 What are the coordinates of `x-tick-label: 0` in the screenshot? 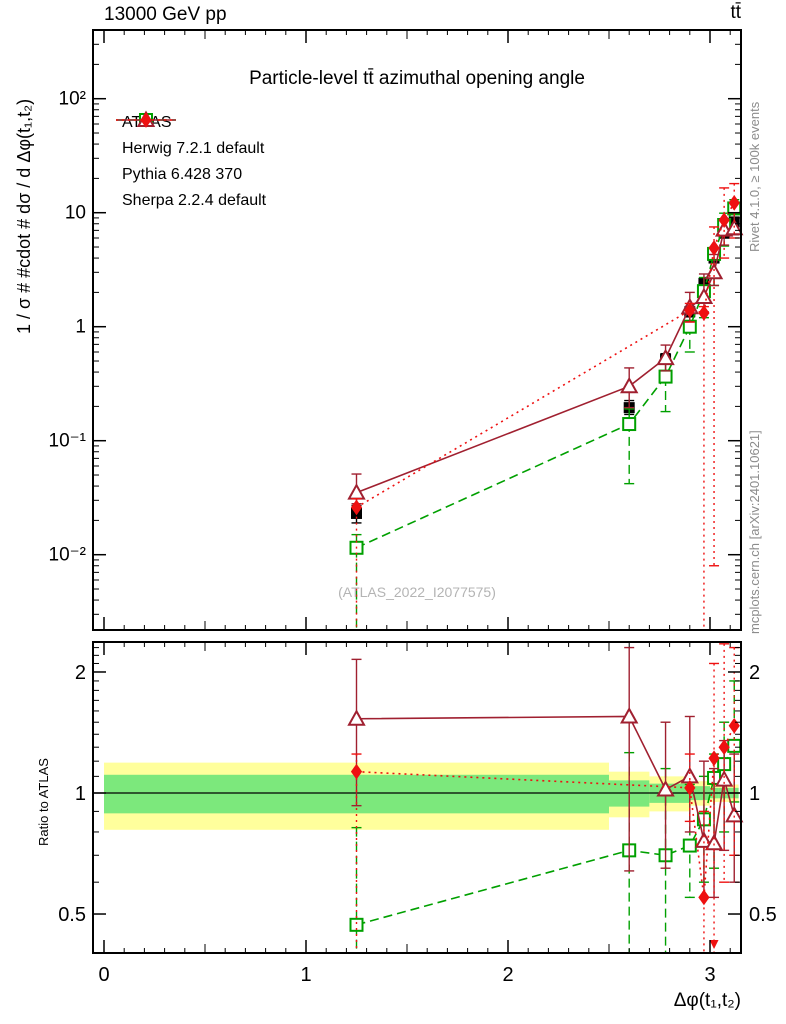 It's located at (103, 975).